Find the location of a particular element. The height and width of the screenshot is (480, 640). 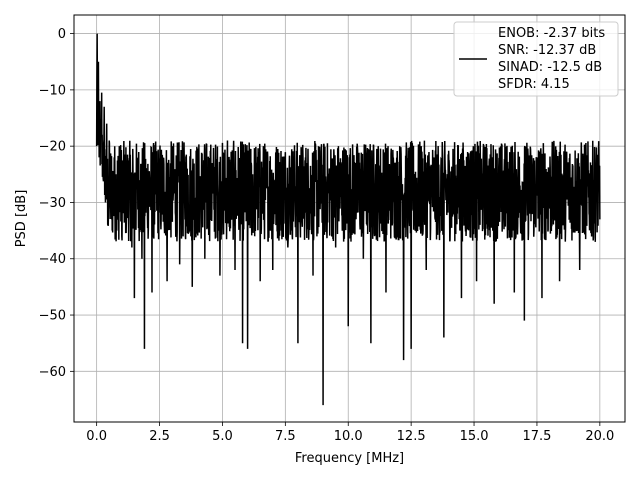

x-tick-label: 0.0 is located at coordinates (96, 436).